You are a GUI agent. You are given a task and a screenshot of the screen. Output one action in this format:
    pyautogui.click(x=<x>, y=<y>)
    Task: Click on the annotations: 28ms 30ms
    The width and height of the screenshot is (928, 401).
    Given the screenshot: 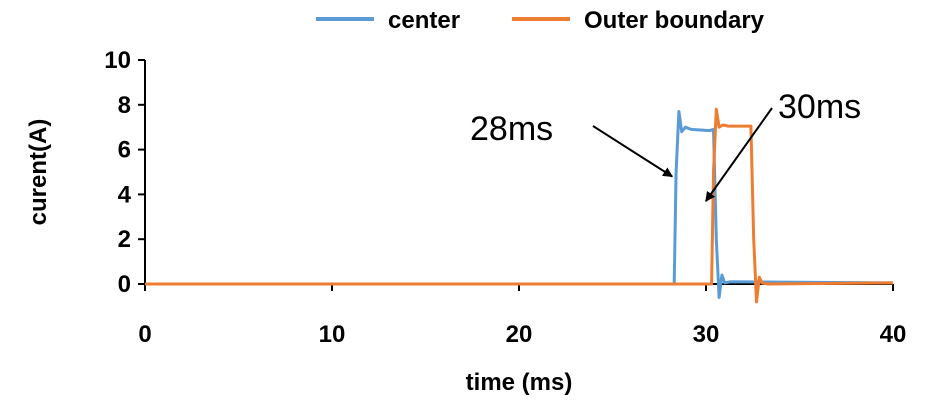 What is the action you would take?
    pyautogui.click(x=665, y=145)
    